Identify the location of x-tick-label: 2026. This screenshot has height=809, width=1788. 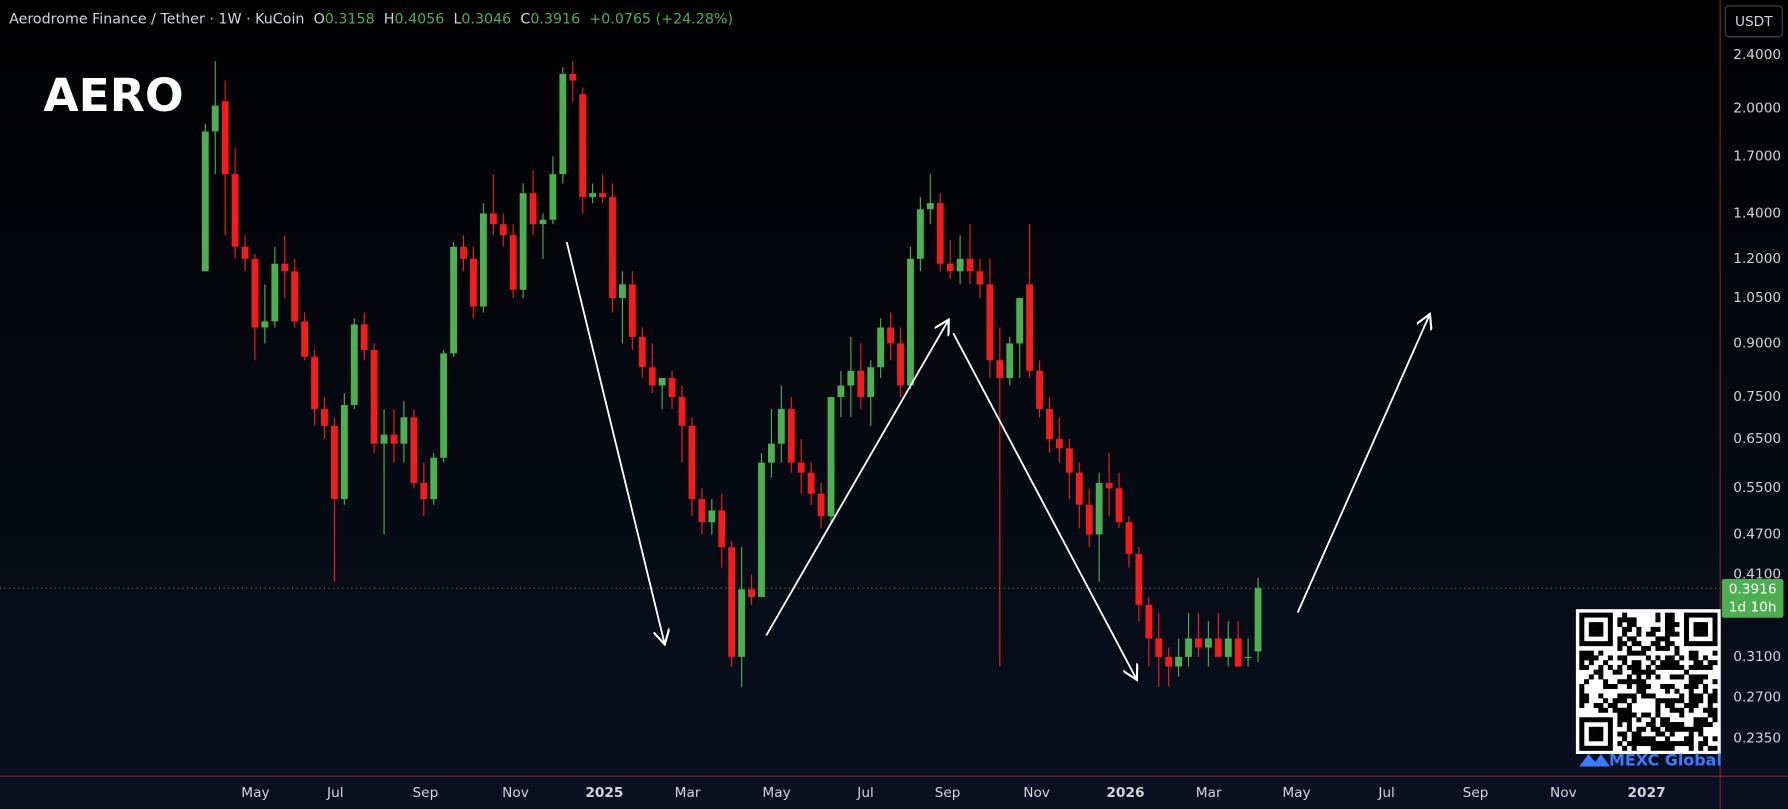
(1125, 793).